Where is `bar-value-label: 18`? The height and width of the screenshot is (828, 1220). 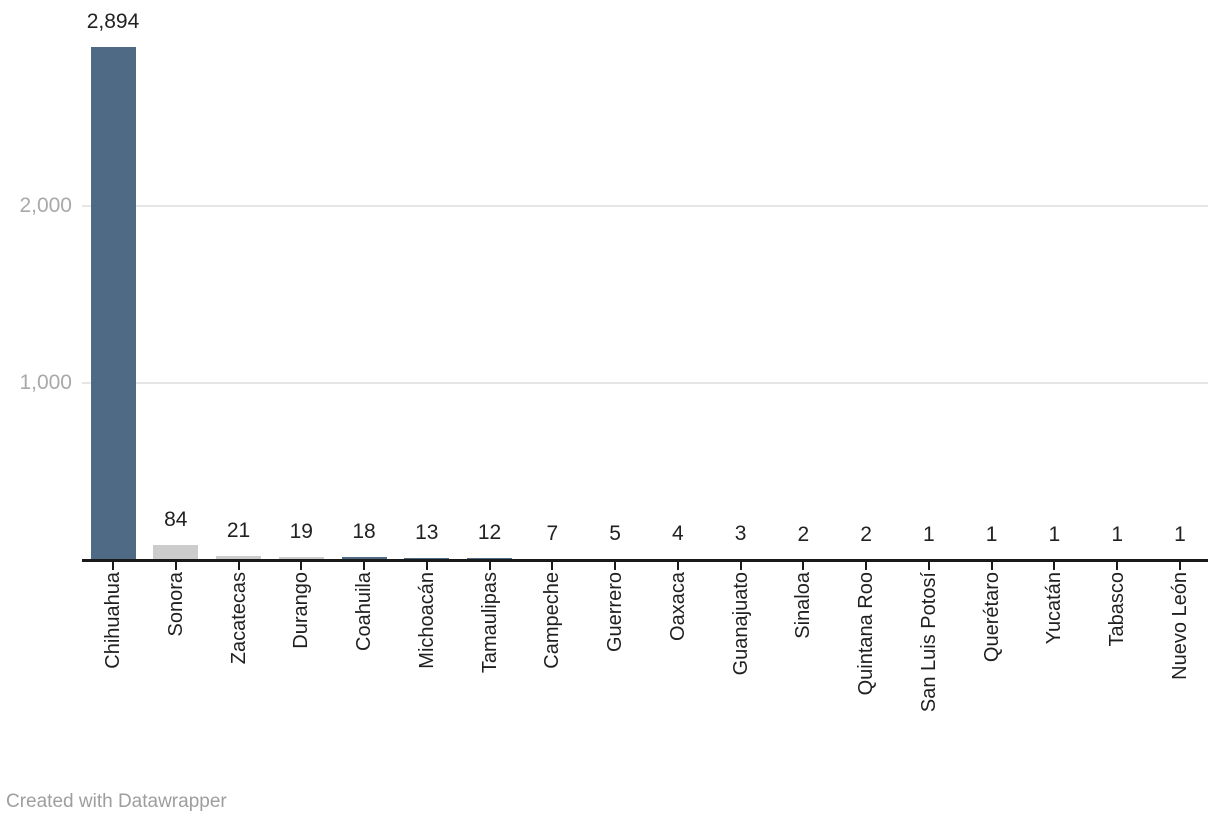 bar-value-label: 18 is located at coordinates (364, 531).